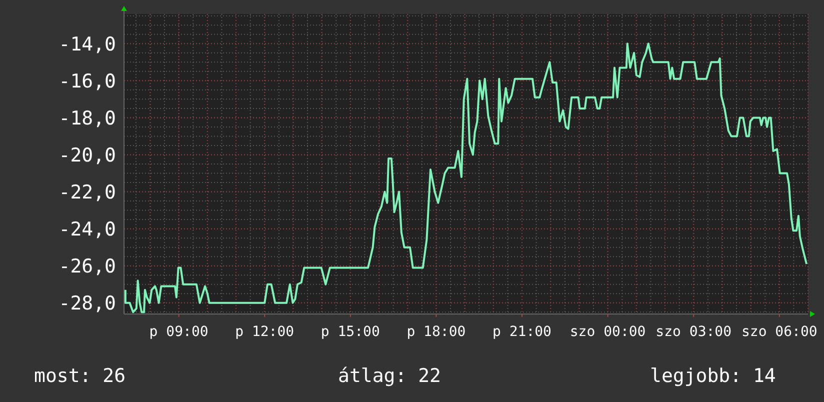  I want to click on y-tick-label: -18,0, so click(87, 118).